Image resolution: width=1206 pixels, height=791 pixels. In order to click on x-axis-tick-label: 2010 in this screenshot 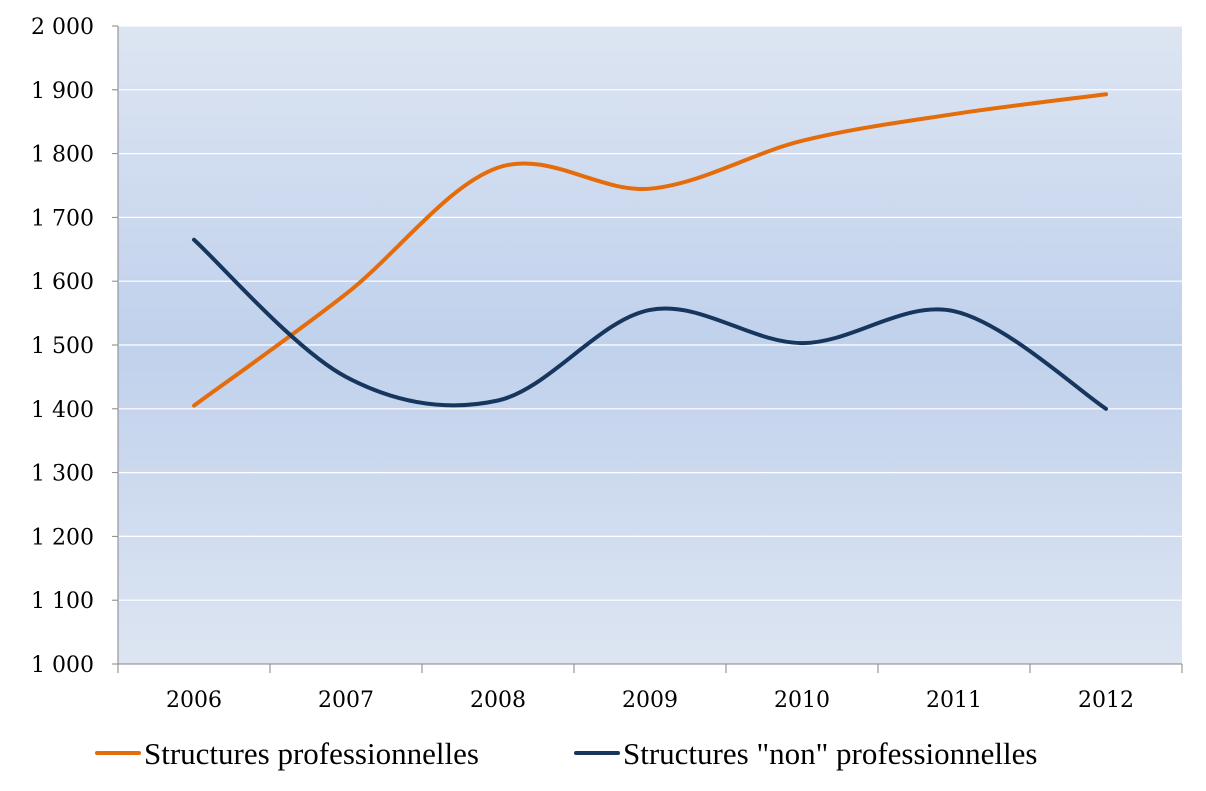, I will do `click(802, 700)`.